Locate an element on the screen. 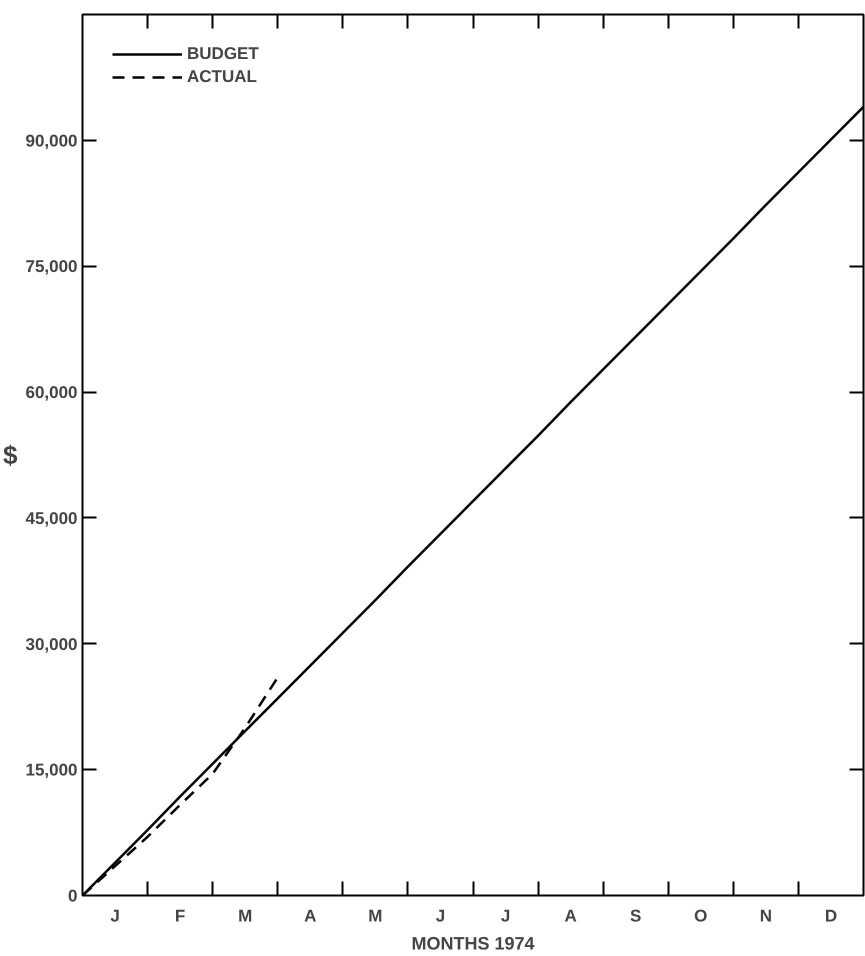 This screenshot has height=956, width=865. x-tick-label: F is located at coordinates (180, 916).